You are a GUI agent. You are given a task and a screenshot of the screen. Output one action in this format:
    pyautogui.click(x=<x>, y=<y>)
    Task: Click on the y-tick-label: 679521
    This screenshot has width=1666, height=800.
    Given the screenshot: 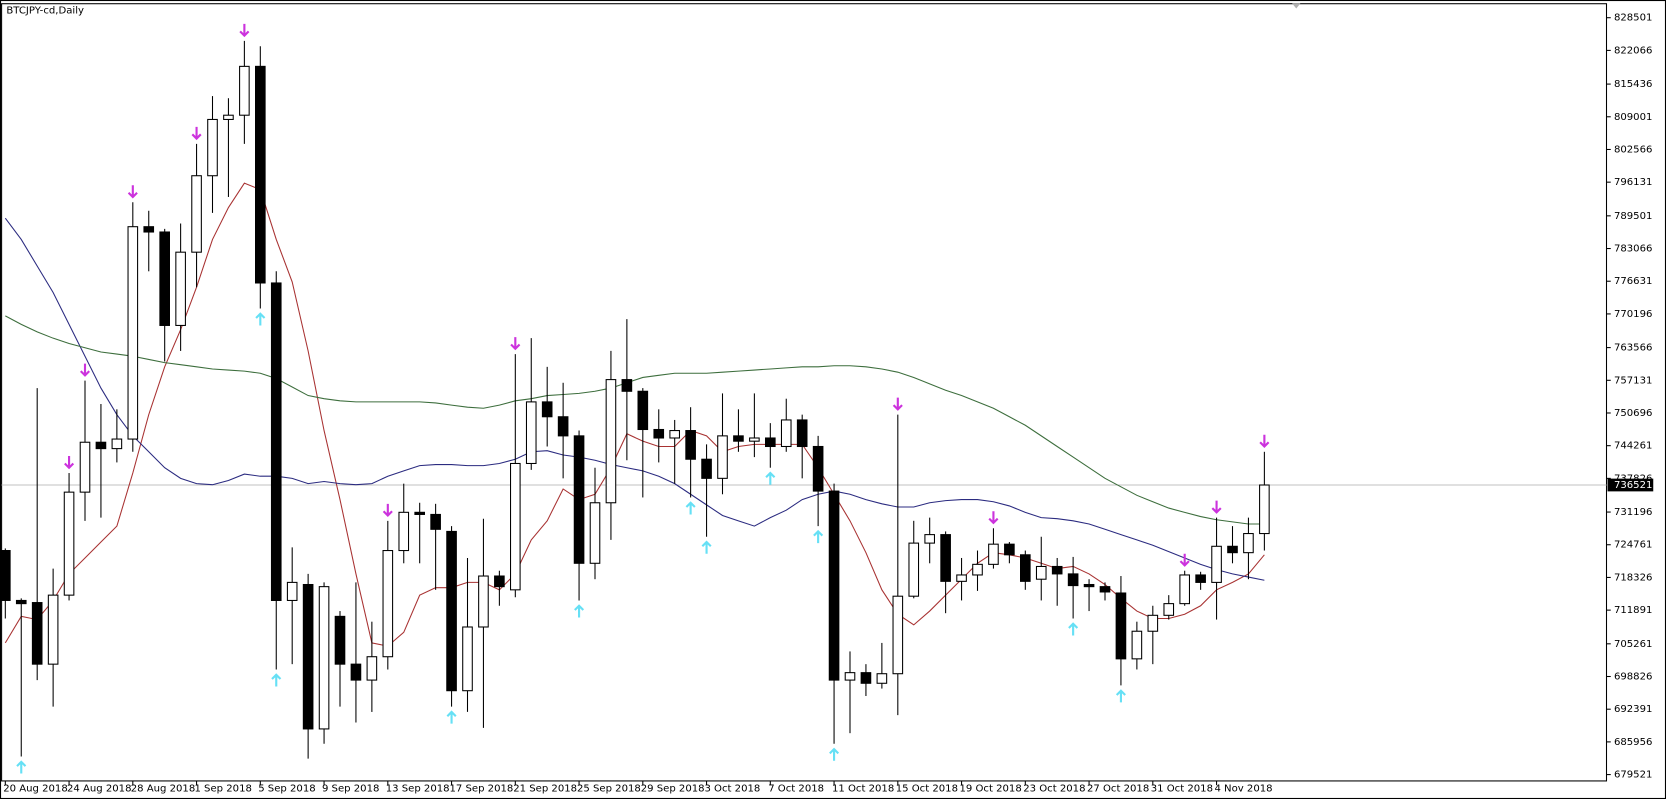 What is the action you would take?
    pyautogui.click(x=1633, y=775)
    